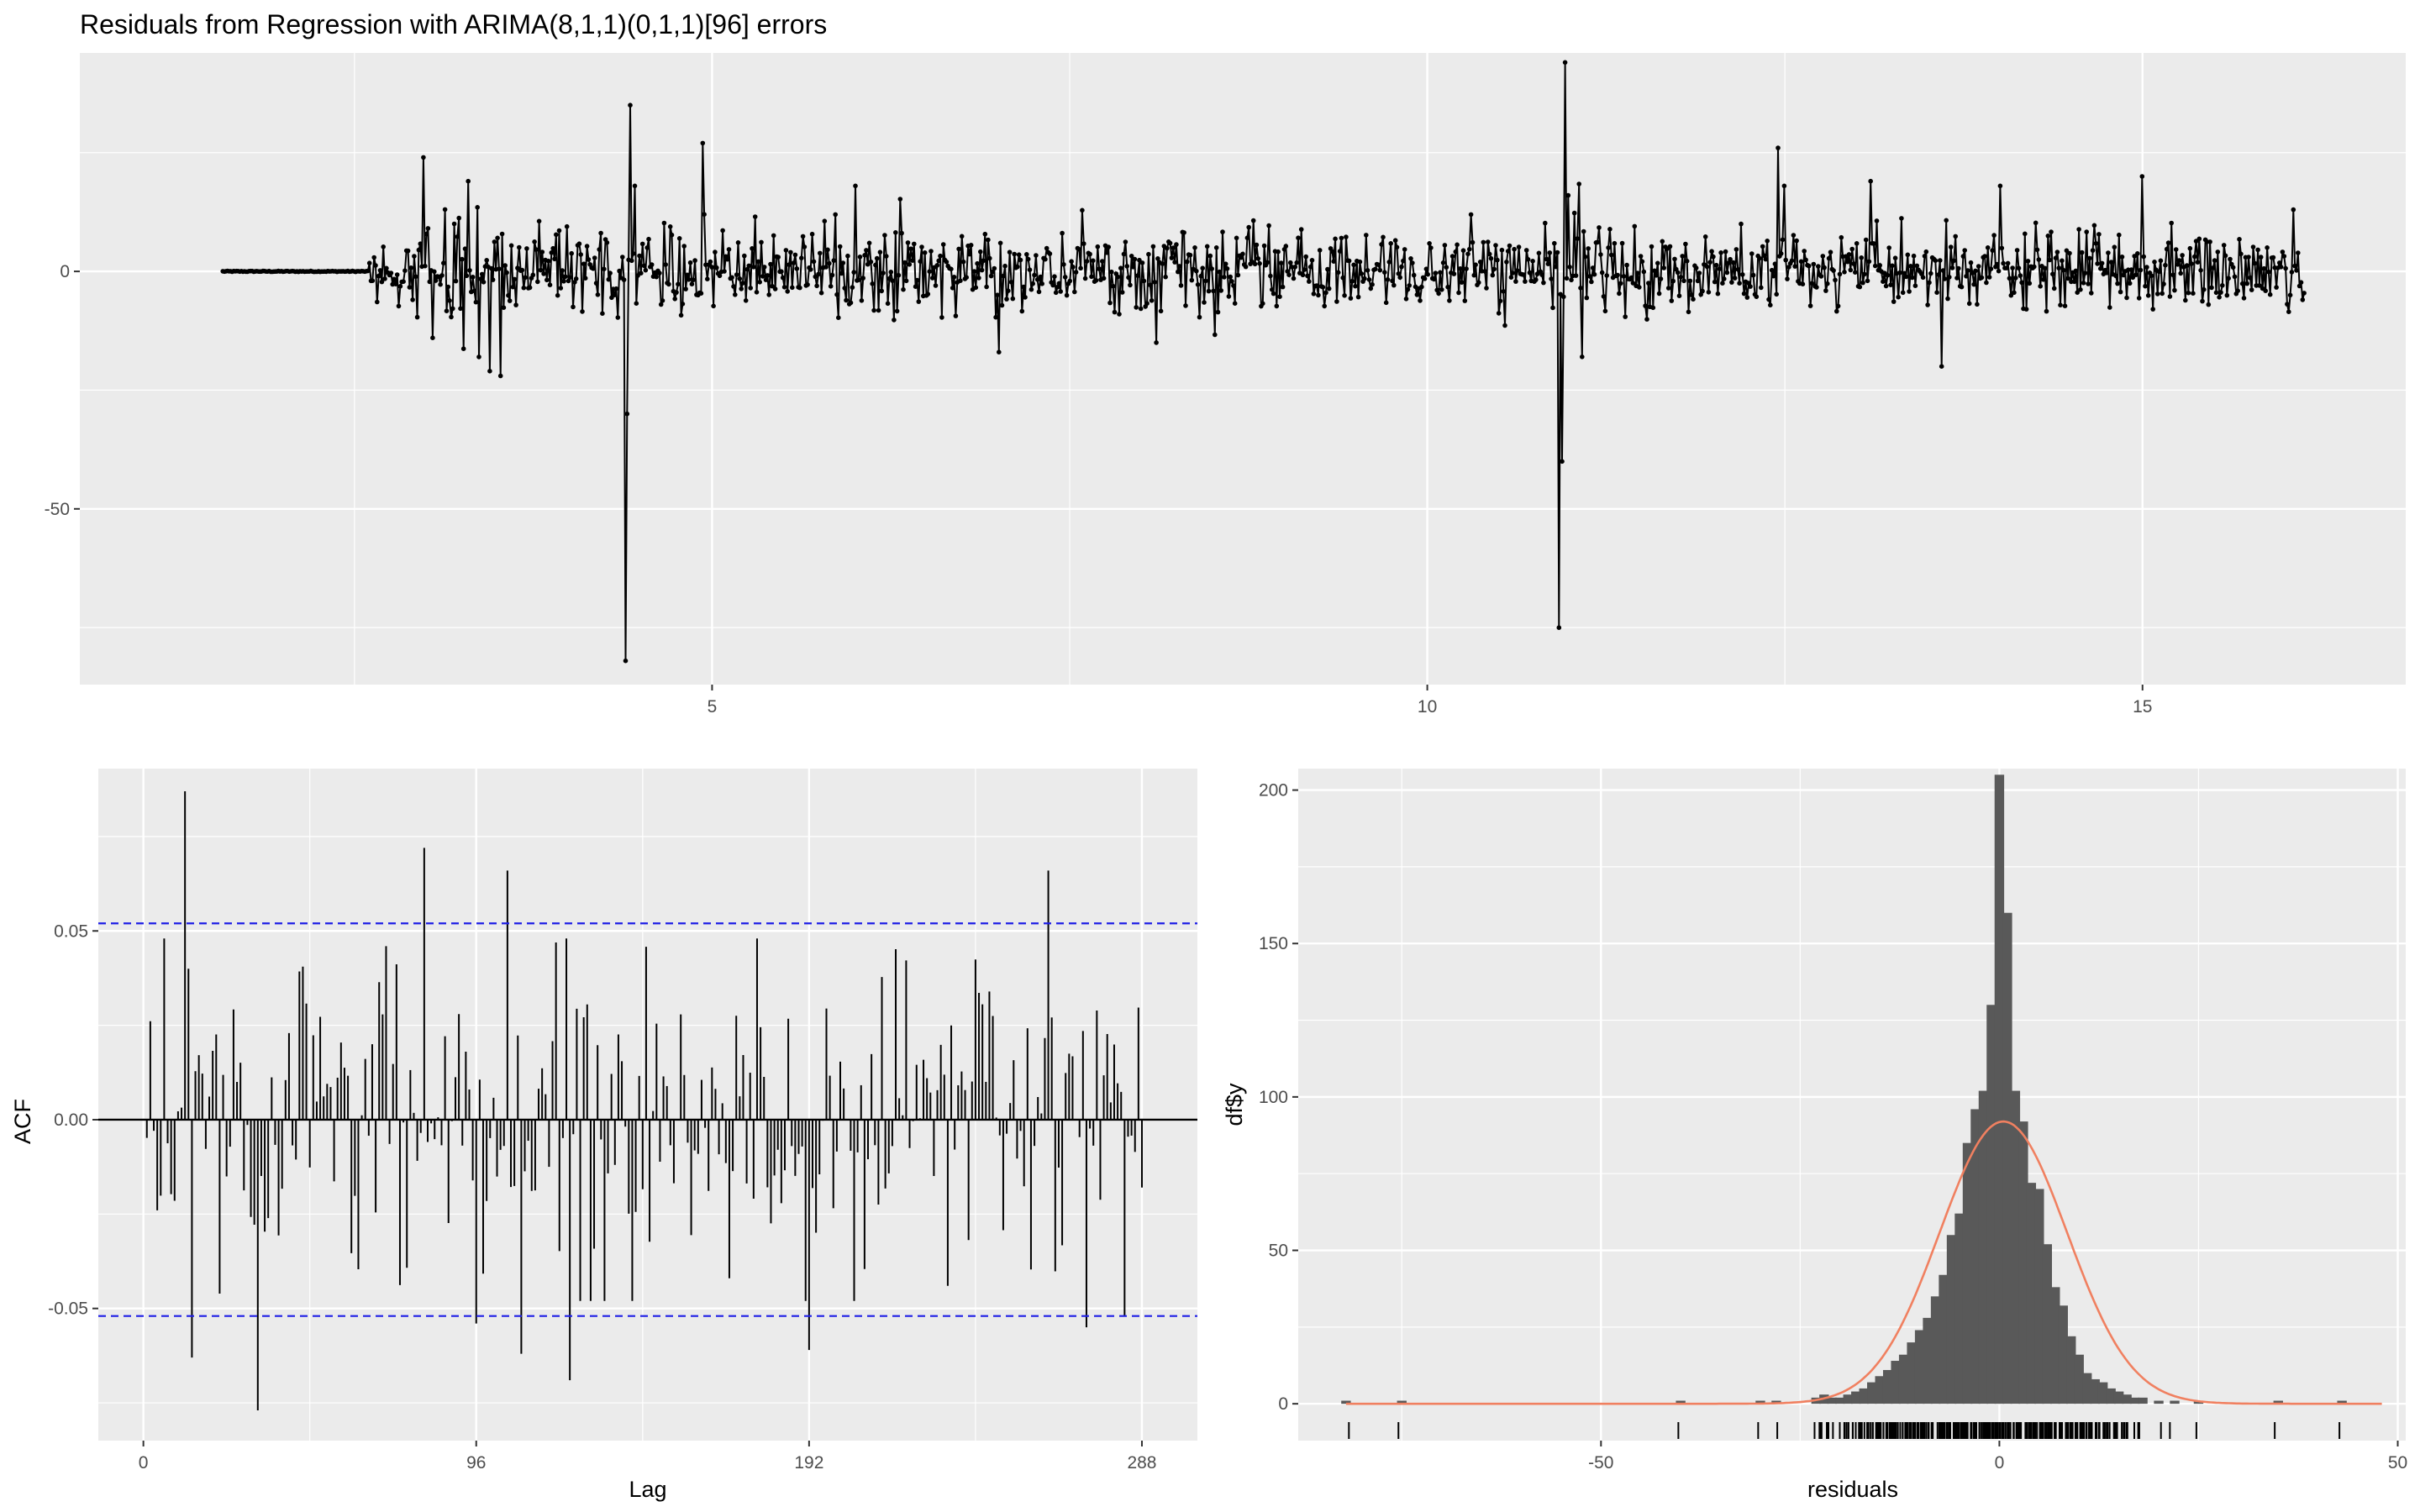  I want to click on ts-x-tick-labels: 5 10 15, so click(1430, 701).